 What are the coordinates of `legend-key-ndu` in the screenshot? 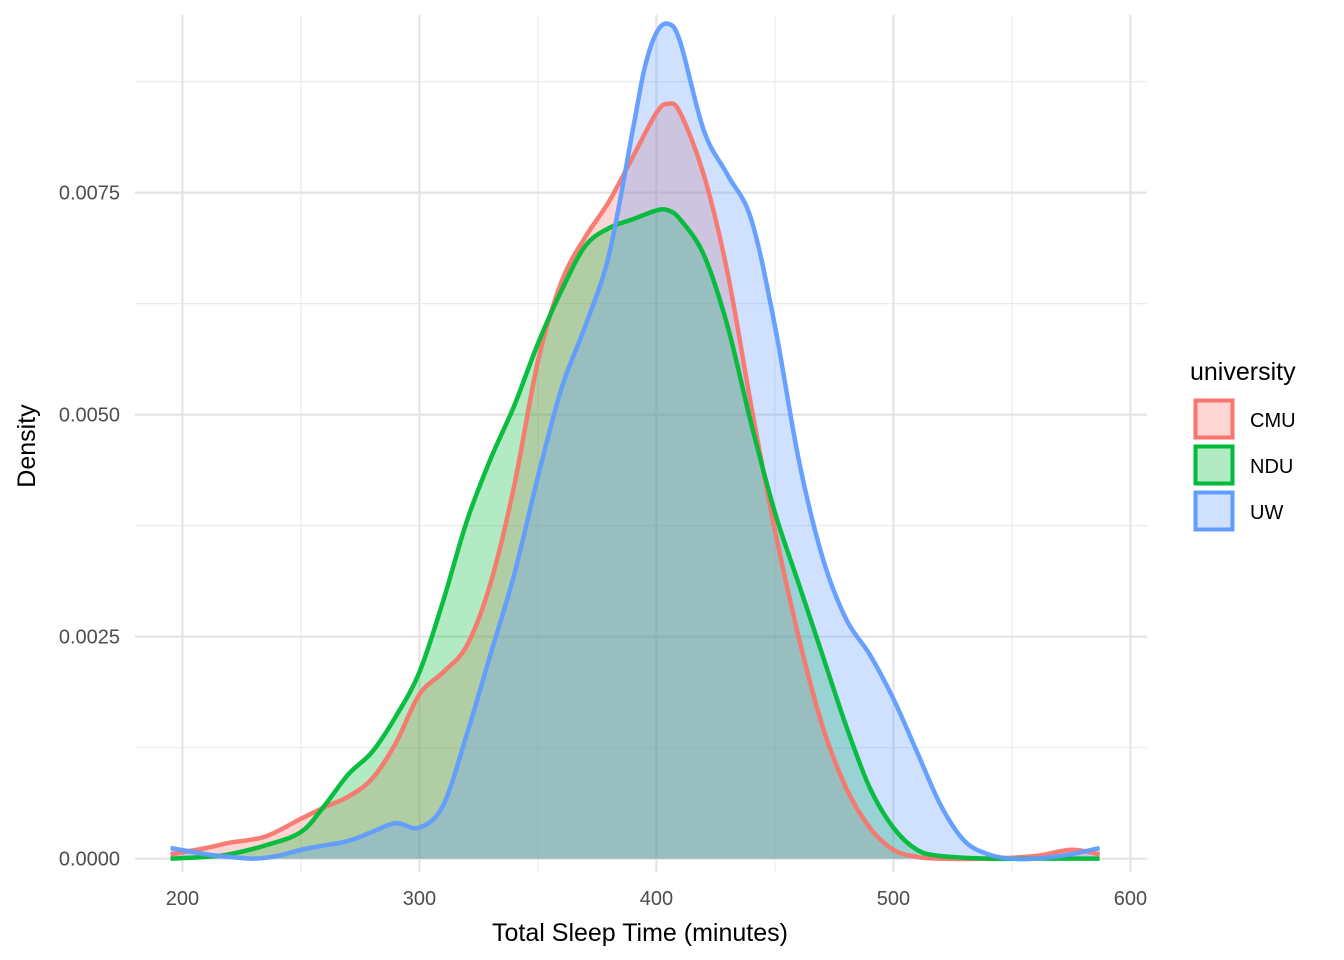 It's located at (1214, 465).